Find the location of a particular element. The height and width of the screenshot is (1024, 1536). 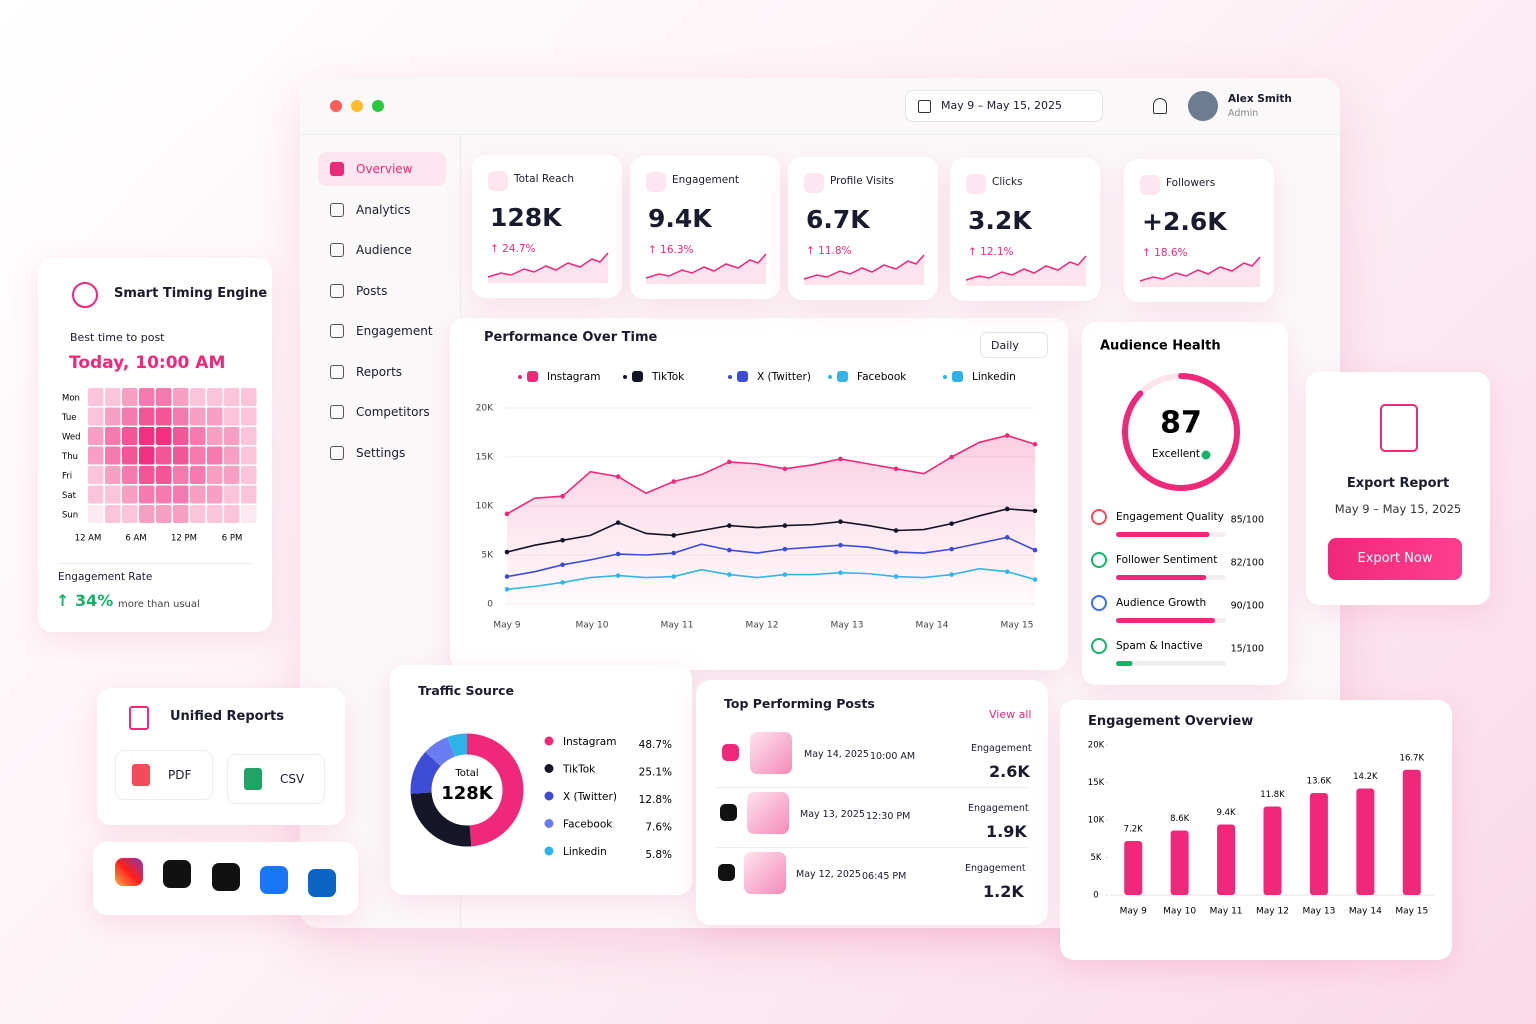

y-tick-label: 0 is located at coordinates (1095, 896).